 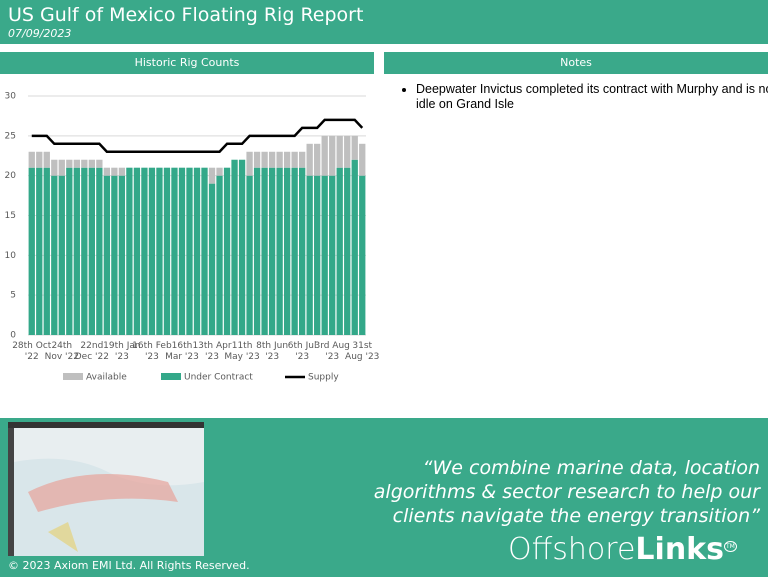 I want to click on logo-mark: TM, so click(x=730, y=546).